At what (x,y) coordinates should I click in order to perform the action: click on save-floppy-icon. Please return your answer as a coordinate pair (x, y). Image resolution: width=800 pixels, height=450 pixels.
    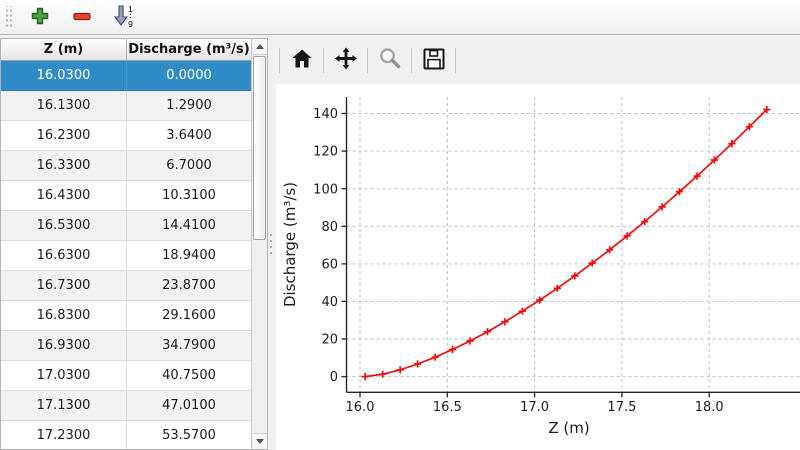
    Looking at the image, I should click on (434, 60).